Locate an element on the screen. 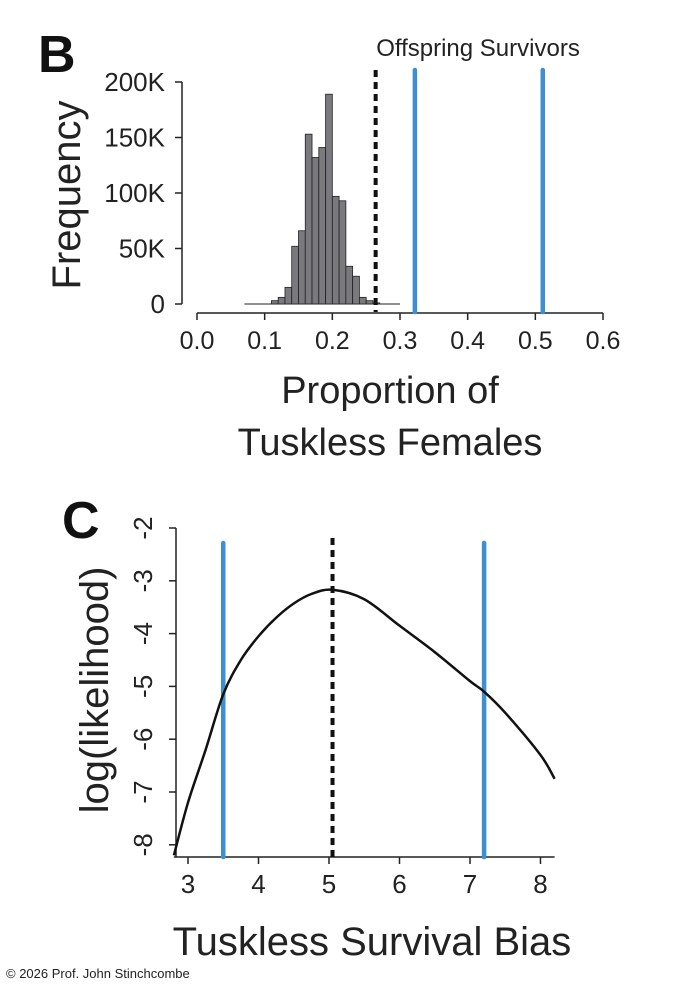 The image size is (673, 990). x-axis-label-b-line1: Proportion of is located at coordinates (390, 391).